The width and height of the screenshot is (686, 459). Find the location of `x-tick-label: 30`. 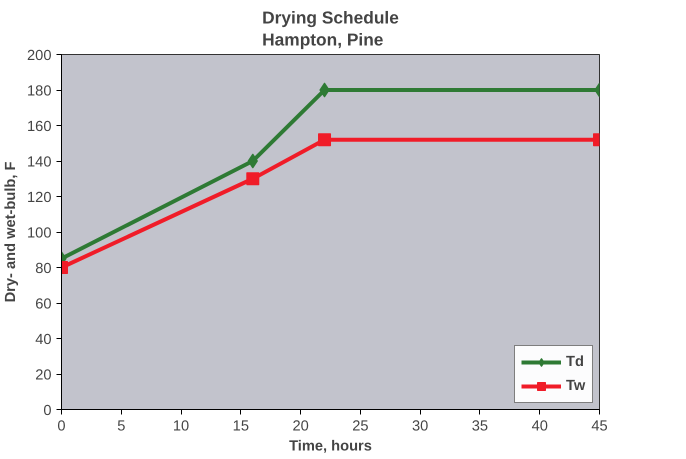

x-tick-label: 30 is located at coordinates (420, 426).